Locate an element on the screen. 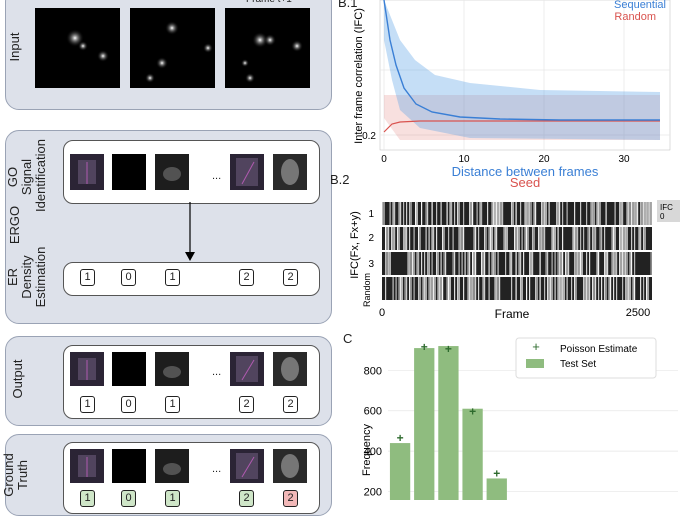 This screenshot has height=516, width=680. heatmap-rows is located at coordinates (517, 251).